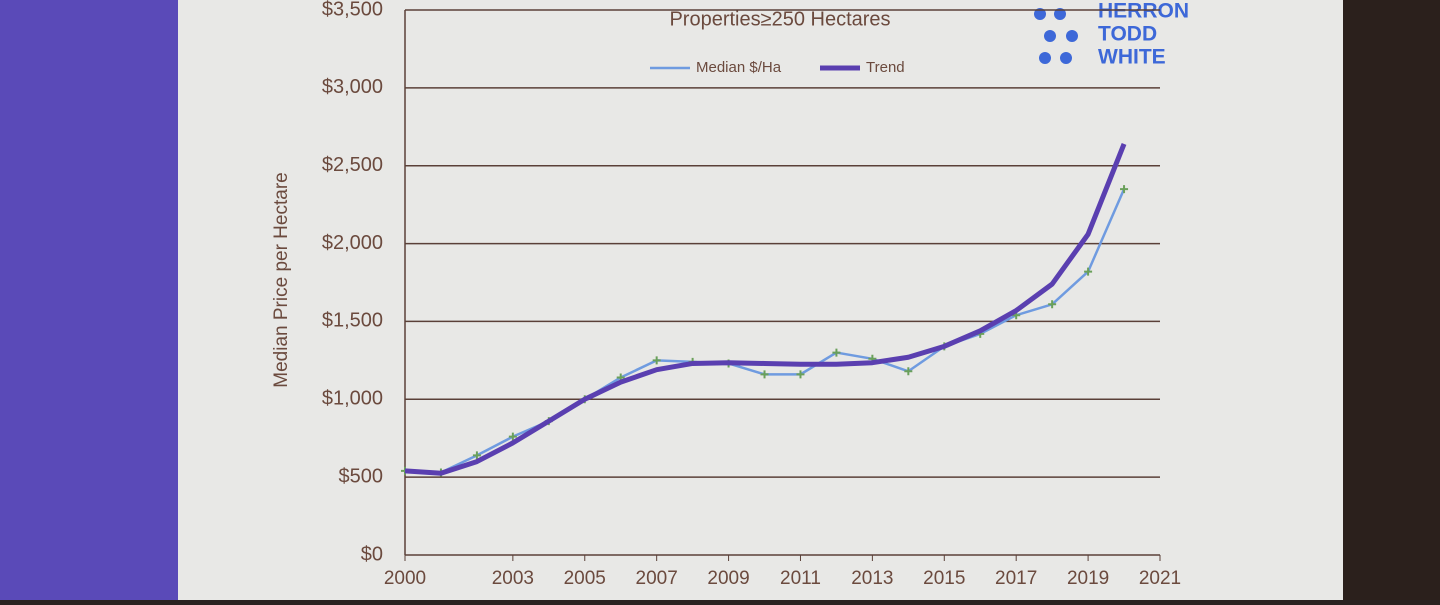 Image resolution: width=1440 pixels, height=605 pixels. I want to click on logo-text: TODD, so click(1127, 34).